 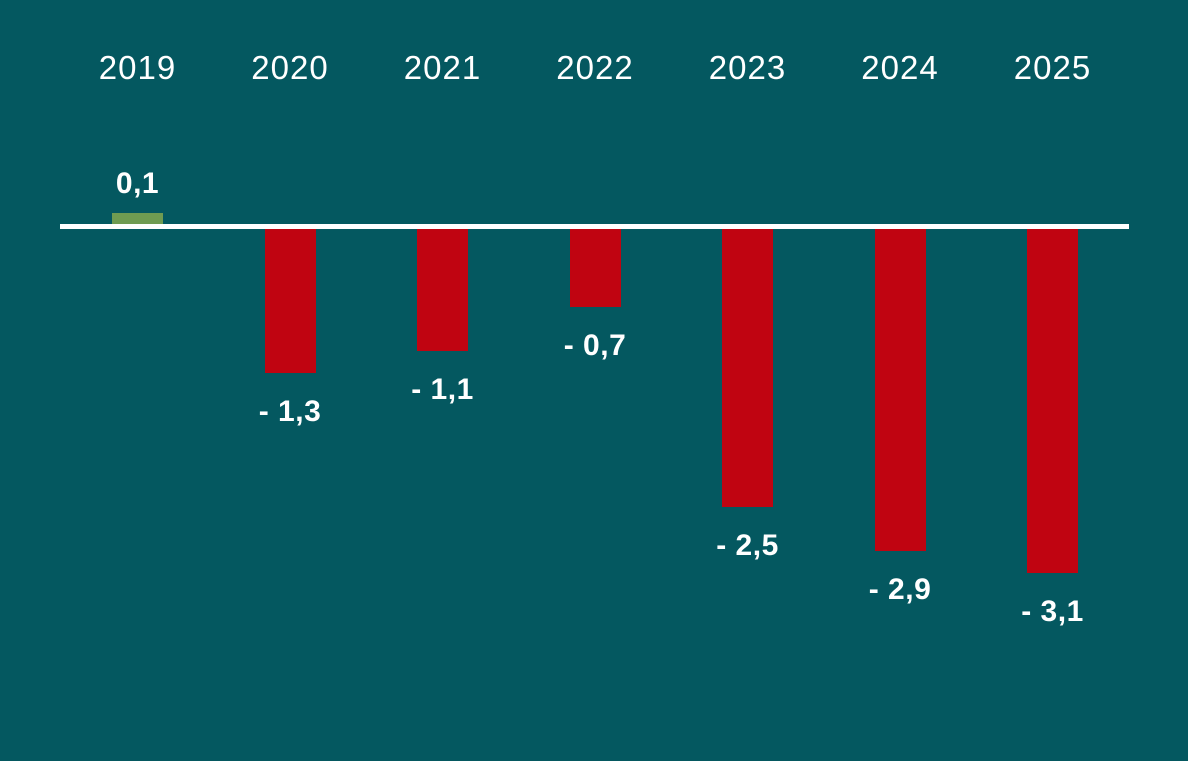 I want to click on bar-2019, so click(x=137, y=218).